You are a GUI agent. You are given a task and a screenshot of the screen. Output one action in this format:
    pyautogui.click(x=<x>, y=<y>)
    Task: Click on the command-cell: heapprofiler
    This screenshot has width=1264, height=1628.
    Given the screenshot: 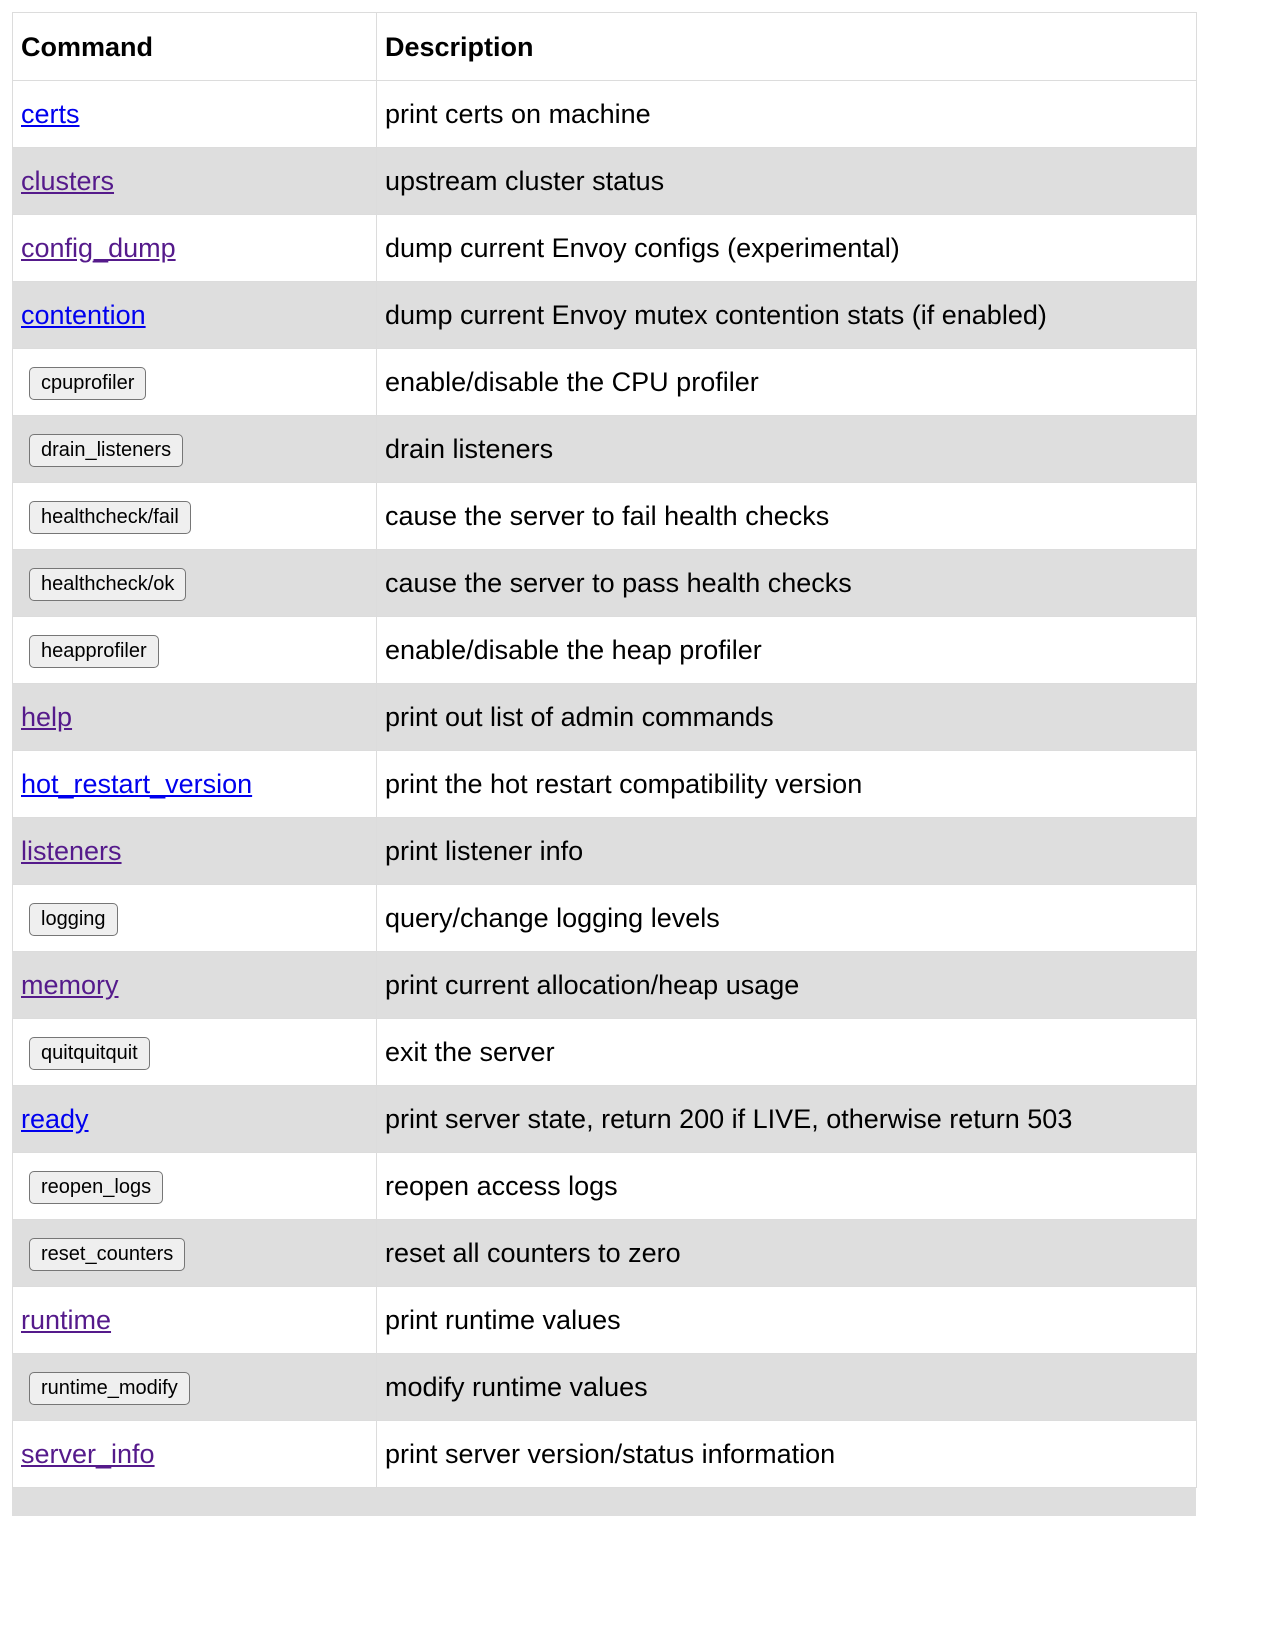 What is the action you would take?
    pyautogui.click(x=194, y=650)
    